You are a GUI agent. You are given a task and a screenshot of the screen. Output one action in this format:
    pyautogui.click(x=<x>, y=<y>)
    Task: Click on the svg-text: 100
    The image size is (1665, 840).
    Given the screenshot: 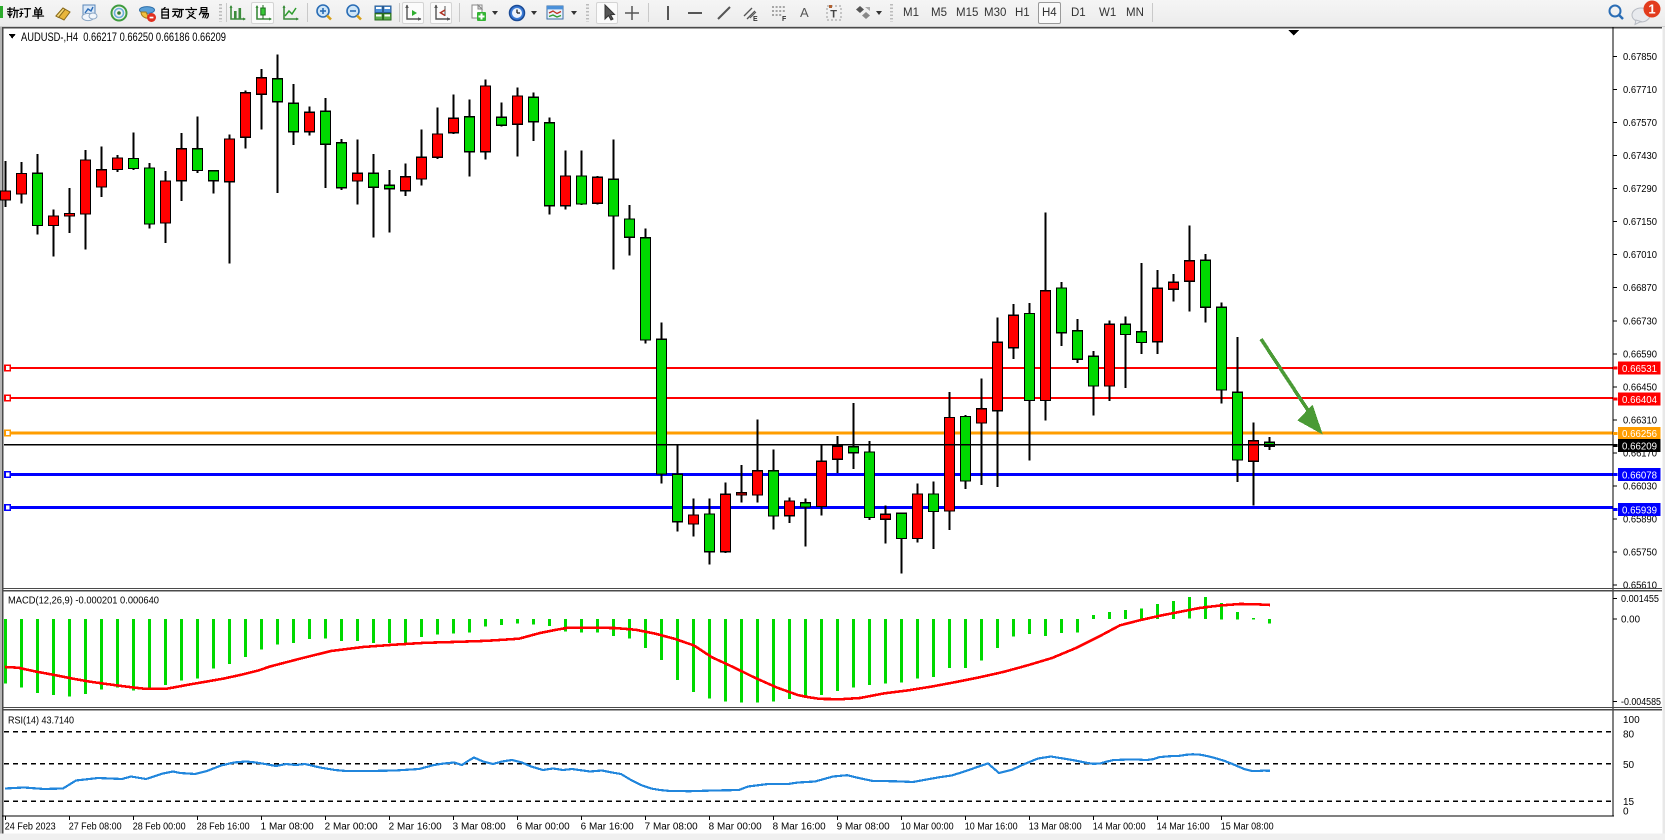 What is the action you would take?
    pyautogui.click(x=1631, y=720)
    